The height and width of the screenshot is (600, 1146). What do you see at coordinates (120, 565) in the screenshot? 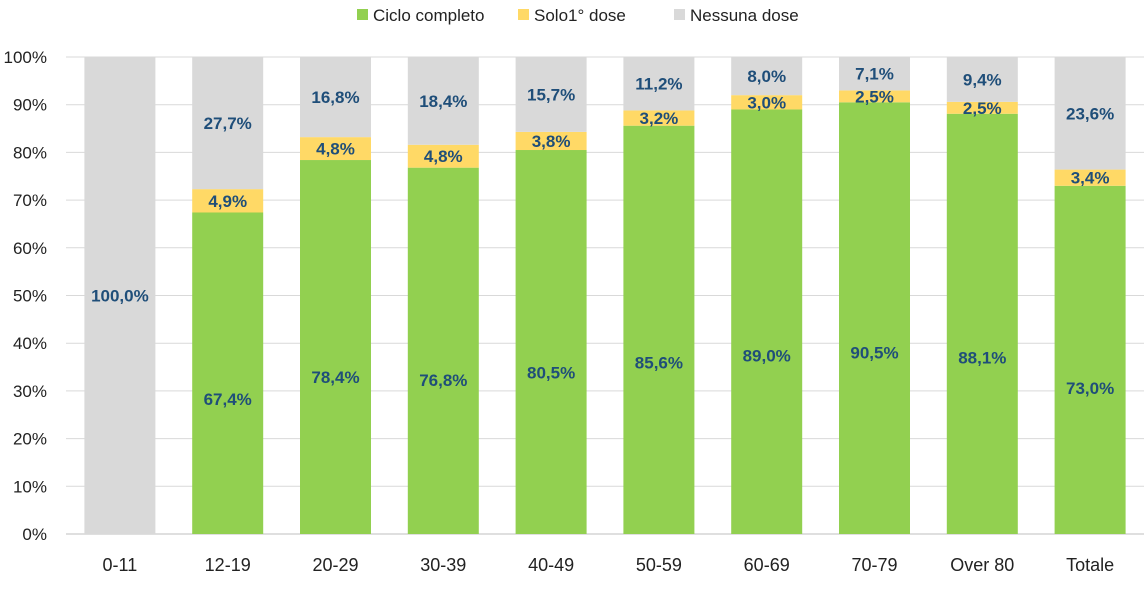
I see `x-category-label: 0-11` at bounding box center [120, 565].